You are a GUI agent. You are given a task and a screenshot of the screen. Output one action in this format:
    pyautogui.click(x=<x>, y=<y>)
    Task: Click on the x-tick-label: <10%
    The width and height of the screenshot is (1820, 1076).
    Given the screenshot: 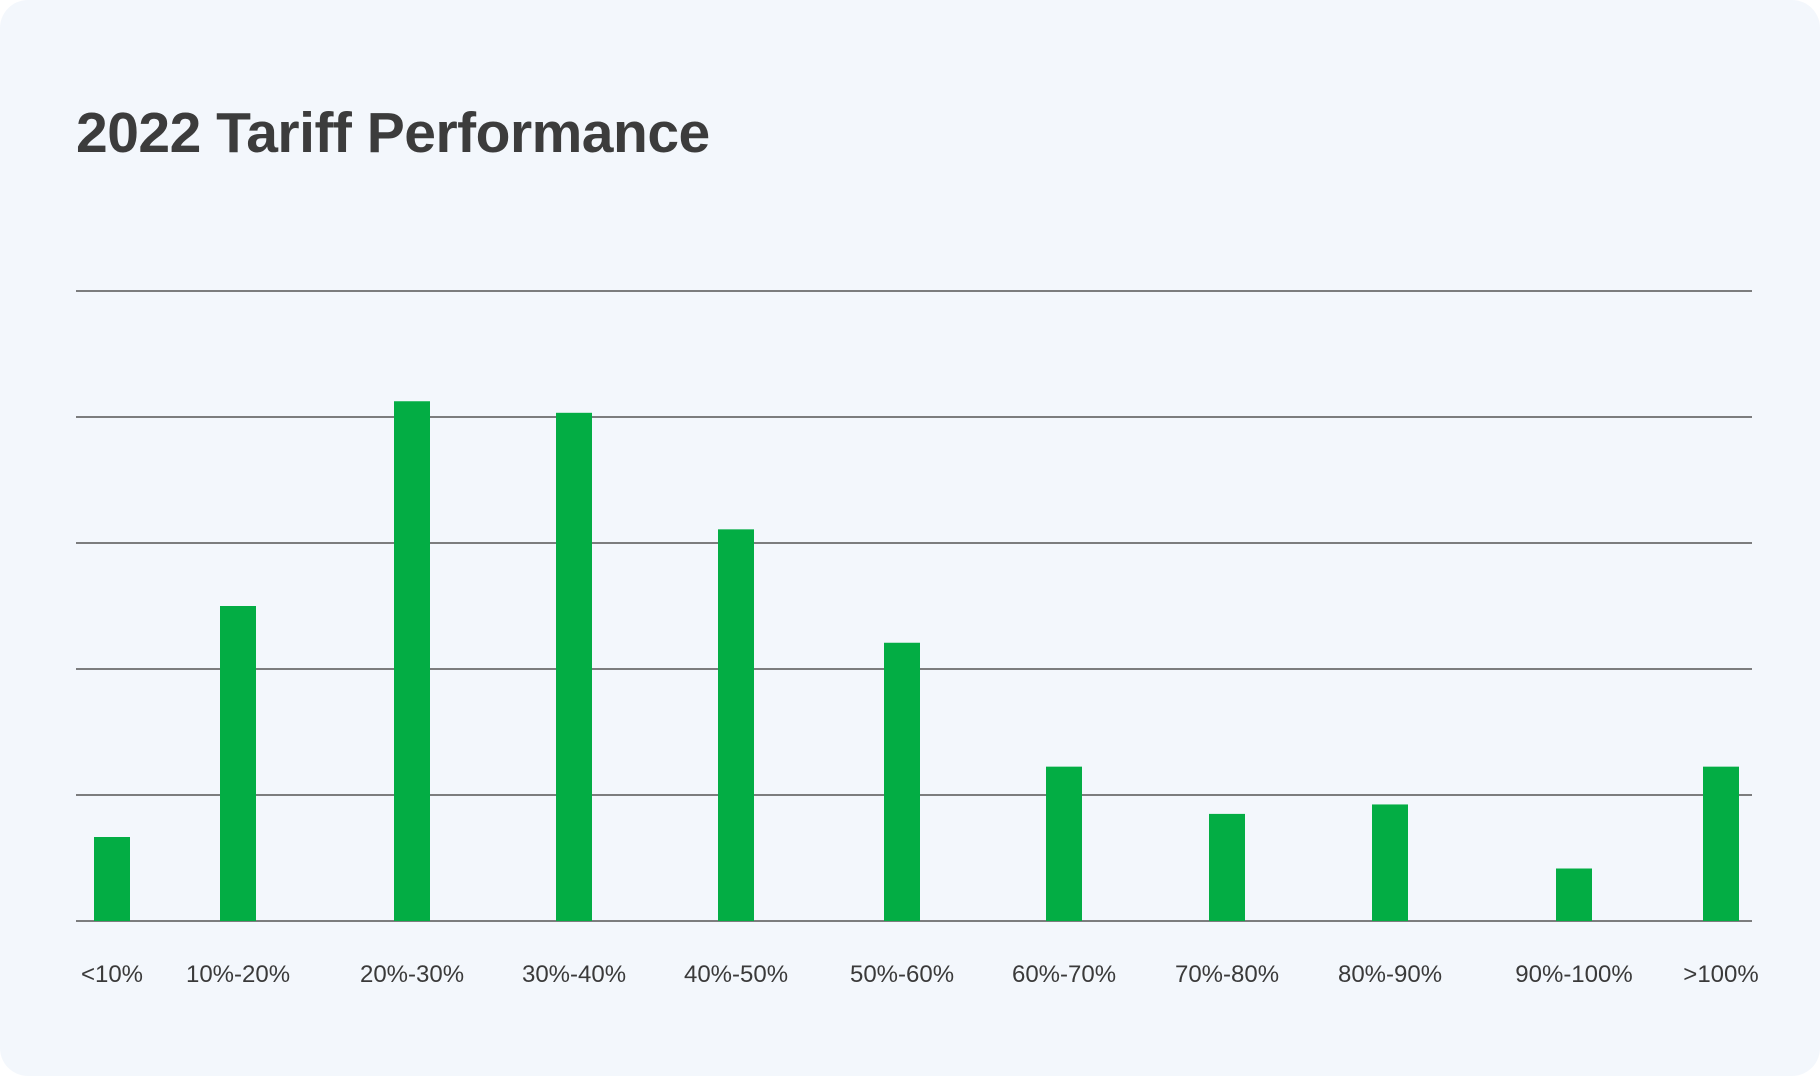 What is the action you would take?
    pyautogui.click(x=112, y=974)
    